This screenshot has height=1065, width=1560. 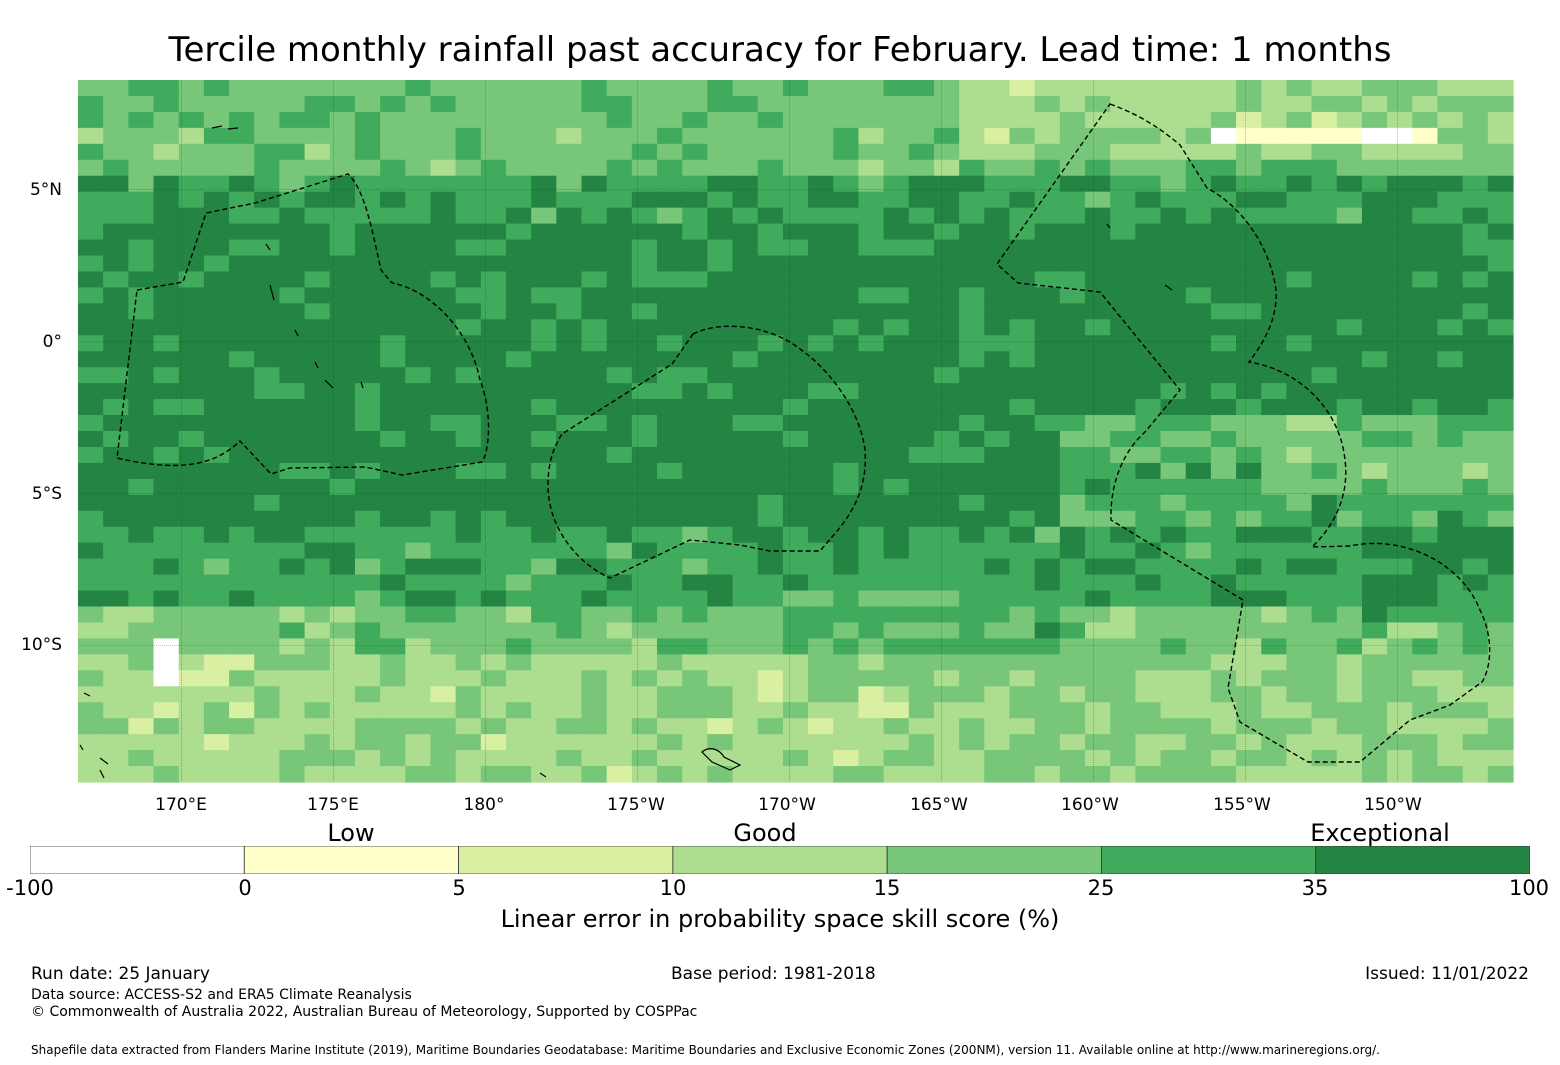 I want to click on lat-label: 5°N, so click(x=45, y=190).